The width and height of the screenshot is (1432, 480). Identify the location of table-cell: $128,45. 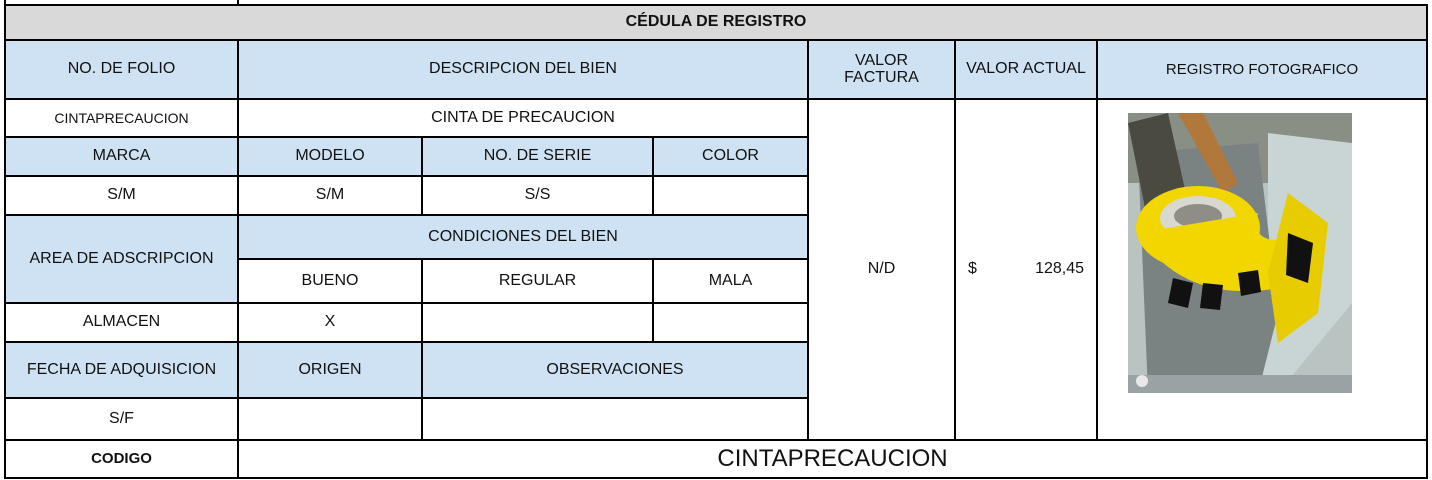
(1026, 269).